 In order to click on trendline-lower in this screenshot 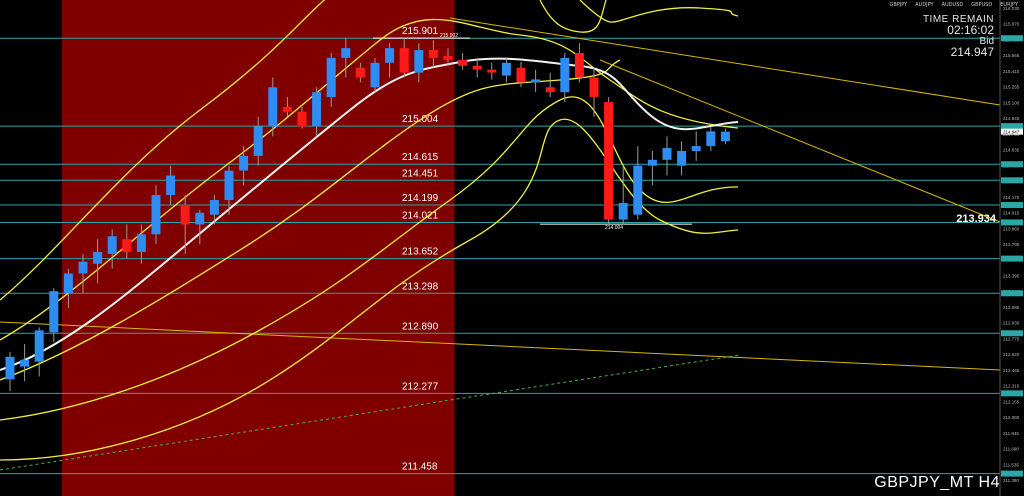, I will do `click(500, 346)`.